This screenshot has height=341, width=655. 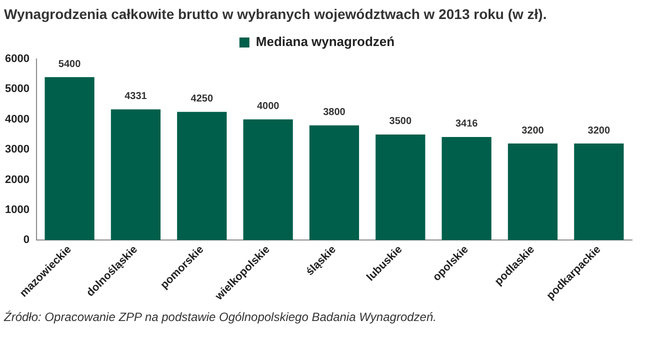 What do you see at coordinates (466, 124) in the screenshot?
I see `data-label: 3416` at bounding box center [466, 124].